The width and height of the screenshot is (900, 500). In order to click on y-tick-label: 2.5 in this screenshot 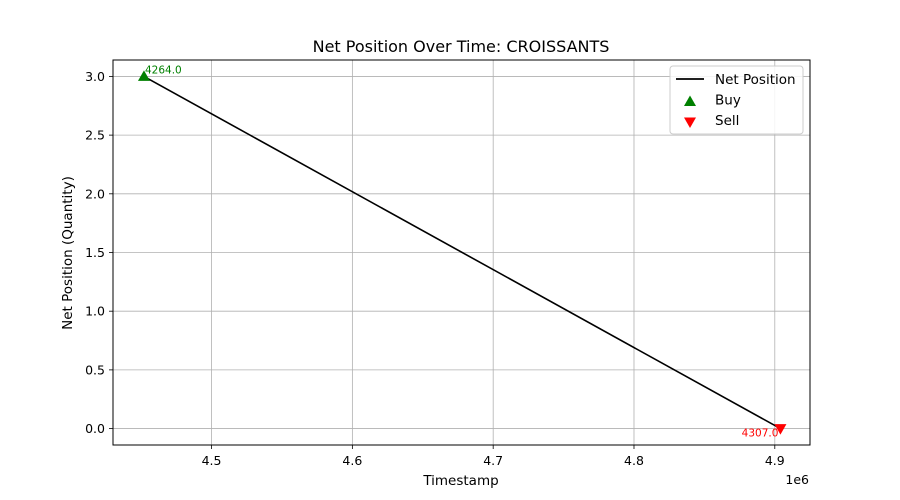, I will do `click(95, 135)`.